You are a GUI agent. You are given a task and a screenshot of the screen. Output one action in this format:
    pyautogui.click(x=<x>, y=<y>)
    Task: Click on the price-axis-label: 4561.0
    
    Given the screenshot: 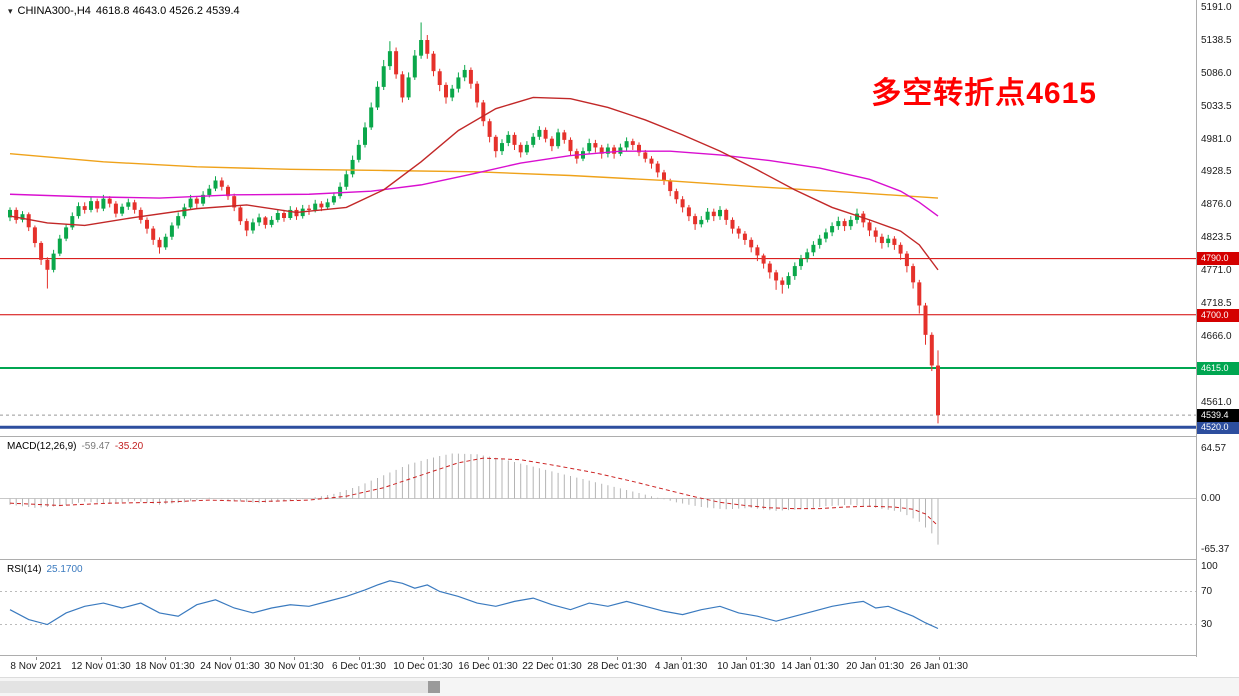 What is the action you would take?
    pyautogui.click(x=1216, y=402)
    